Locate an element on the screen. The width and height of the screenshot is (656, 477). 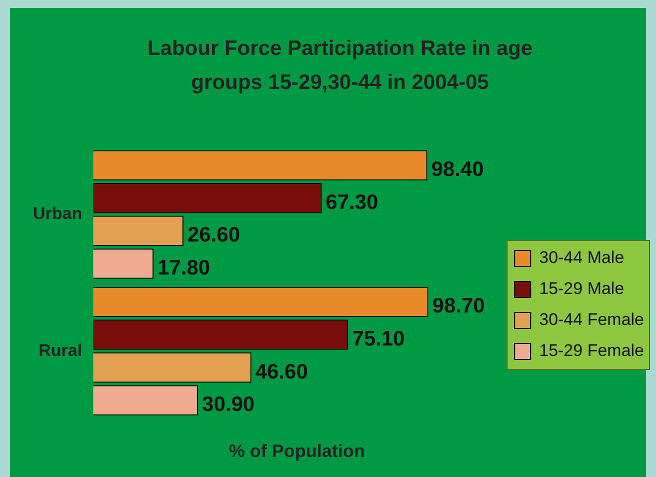
legend-label: 30-44 Male is located at coordinates (581, 258).